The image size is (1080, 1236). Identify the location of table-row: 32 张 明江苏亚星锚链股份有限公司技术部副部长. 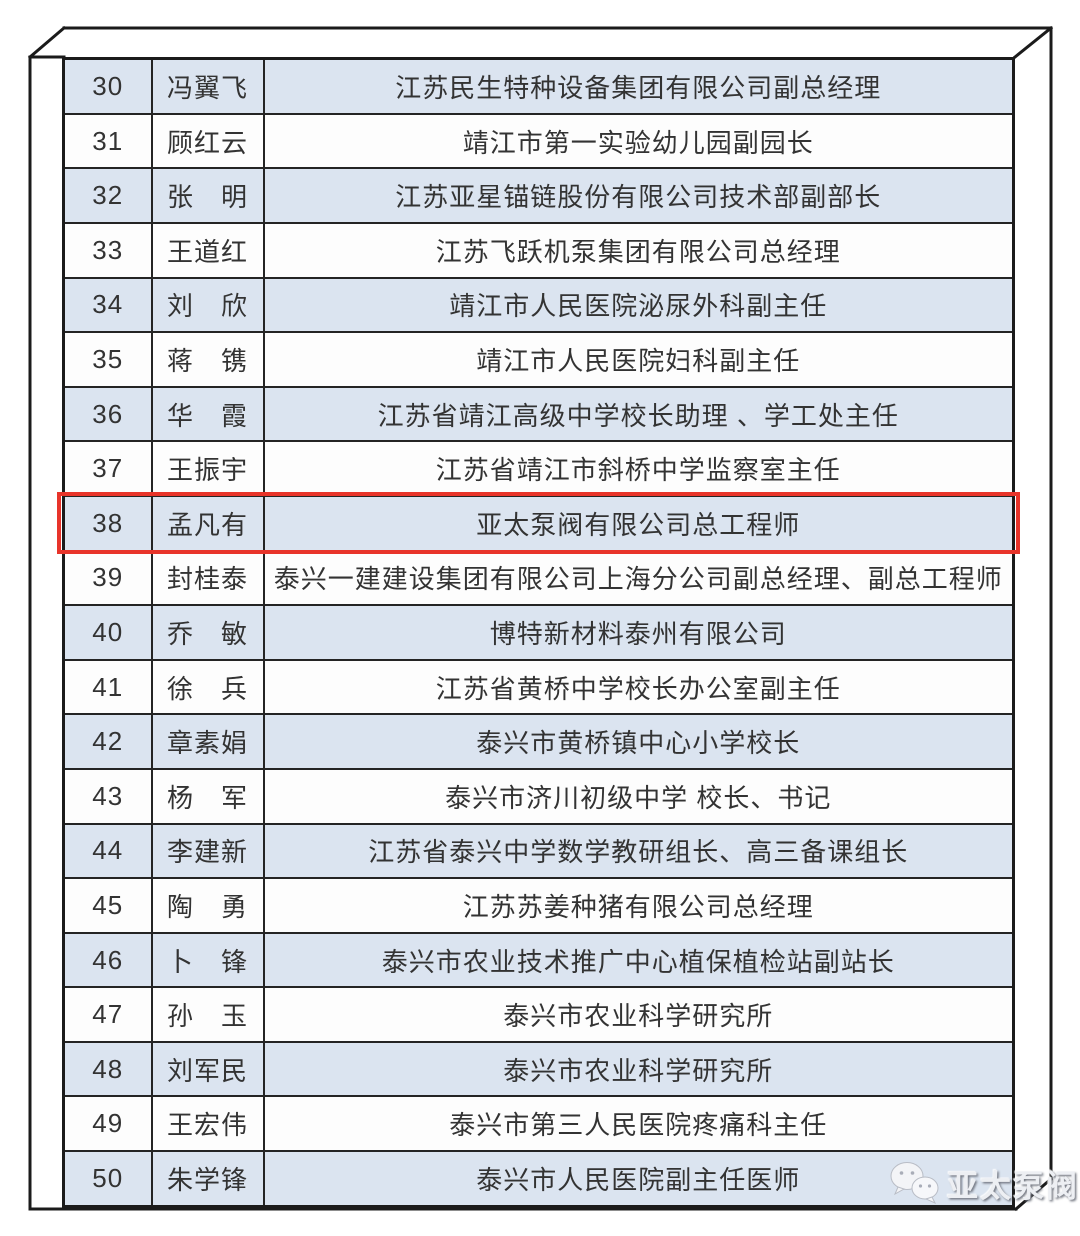
(538, 195).